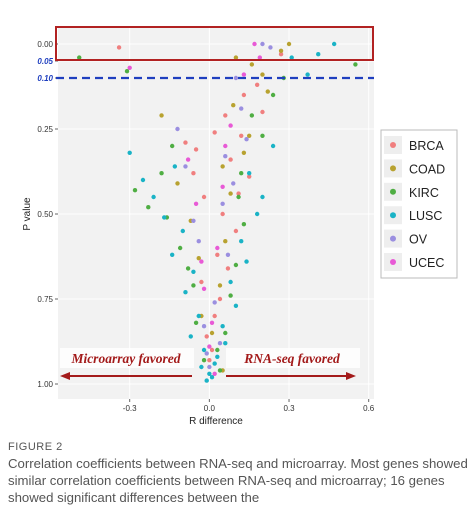 The width and height of the screenshot is (474, 506). I want to click on legend-key-coad, so click(393, 168).